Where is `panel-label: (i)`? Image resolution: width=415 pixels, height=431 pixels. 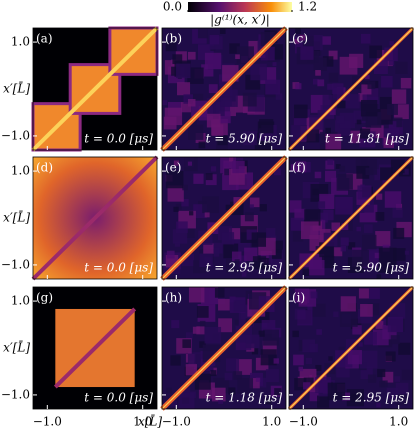 panel-label: (i) is located at coordinates (298, 298).